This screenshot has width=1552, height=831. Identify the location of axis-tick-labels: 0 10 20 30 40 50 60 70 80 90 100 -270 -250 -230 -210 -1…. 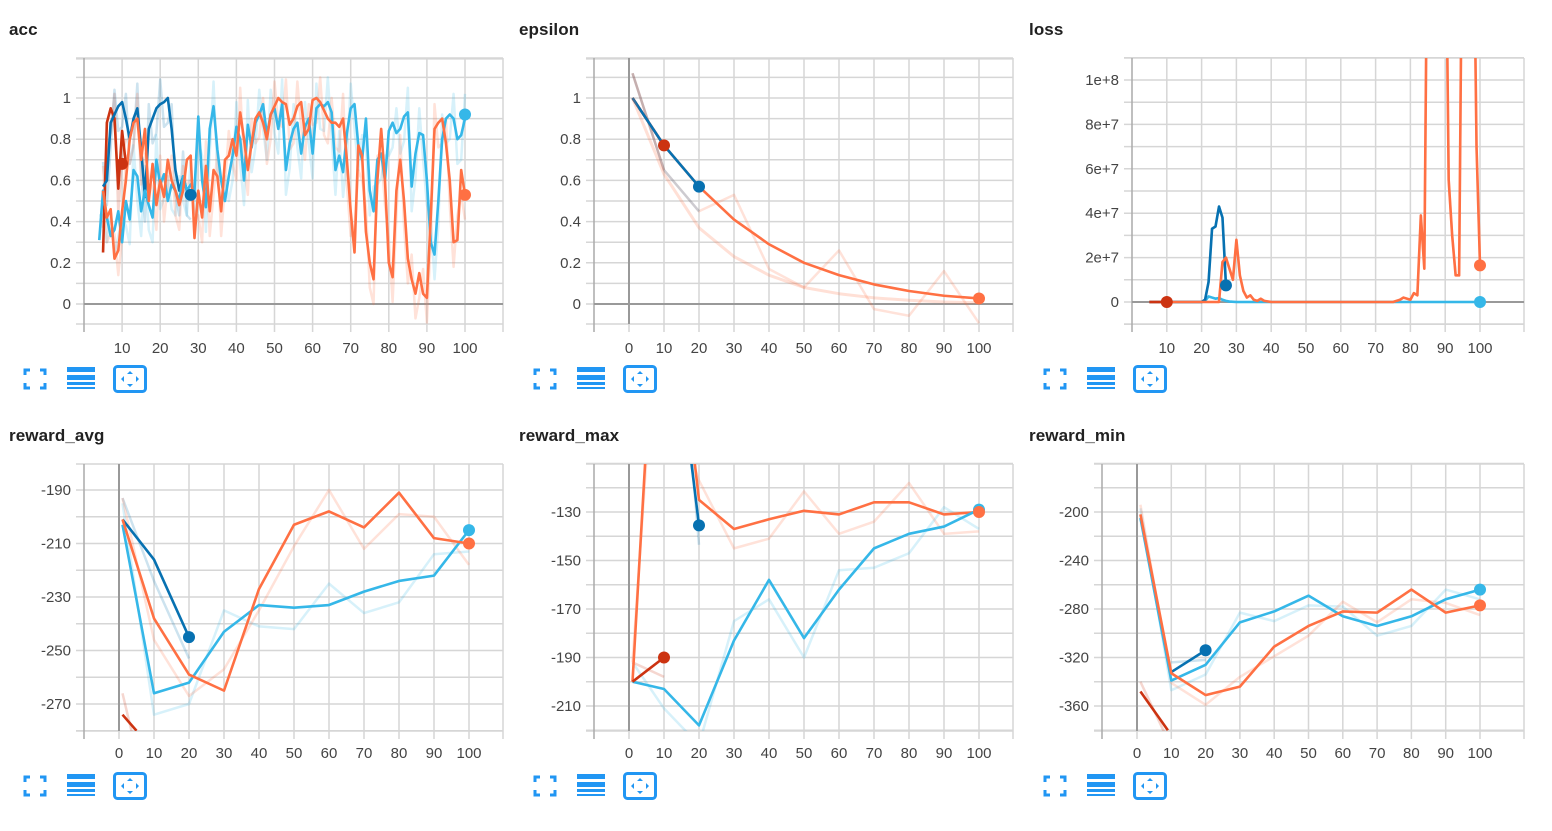
(261, 622).